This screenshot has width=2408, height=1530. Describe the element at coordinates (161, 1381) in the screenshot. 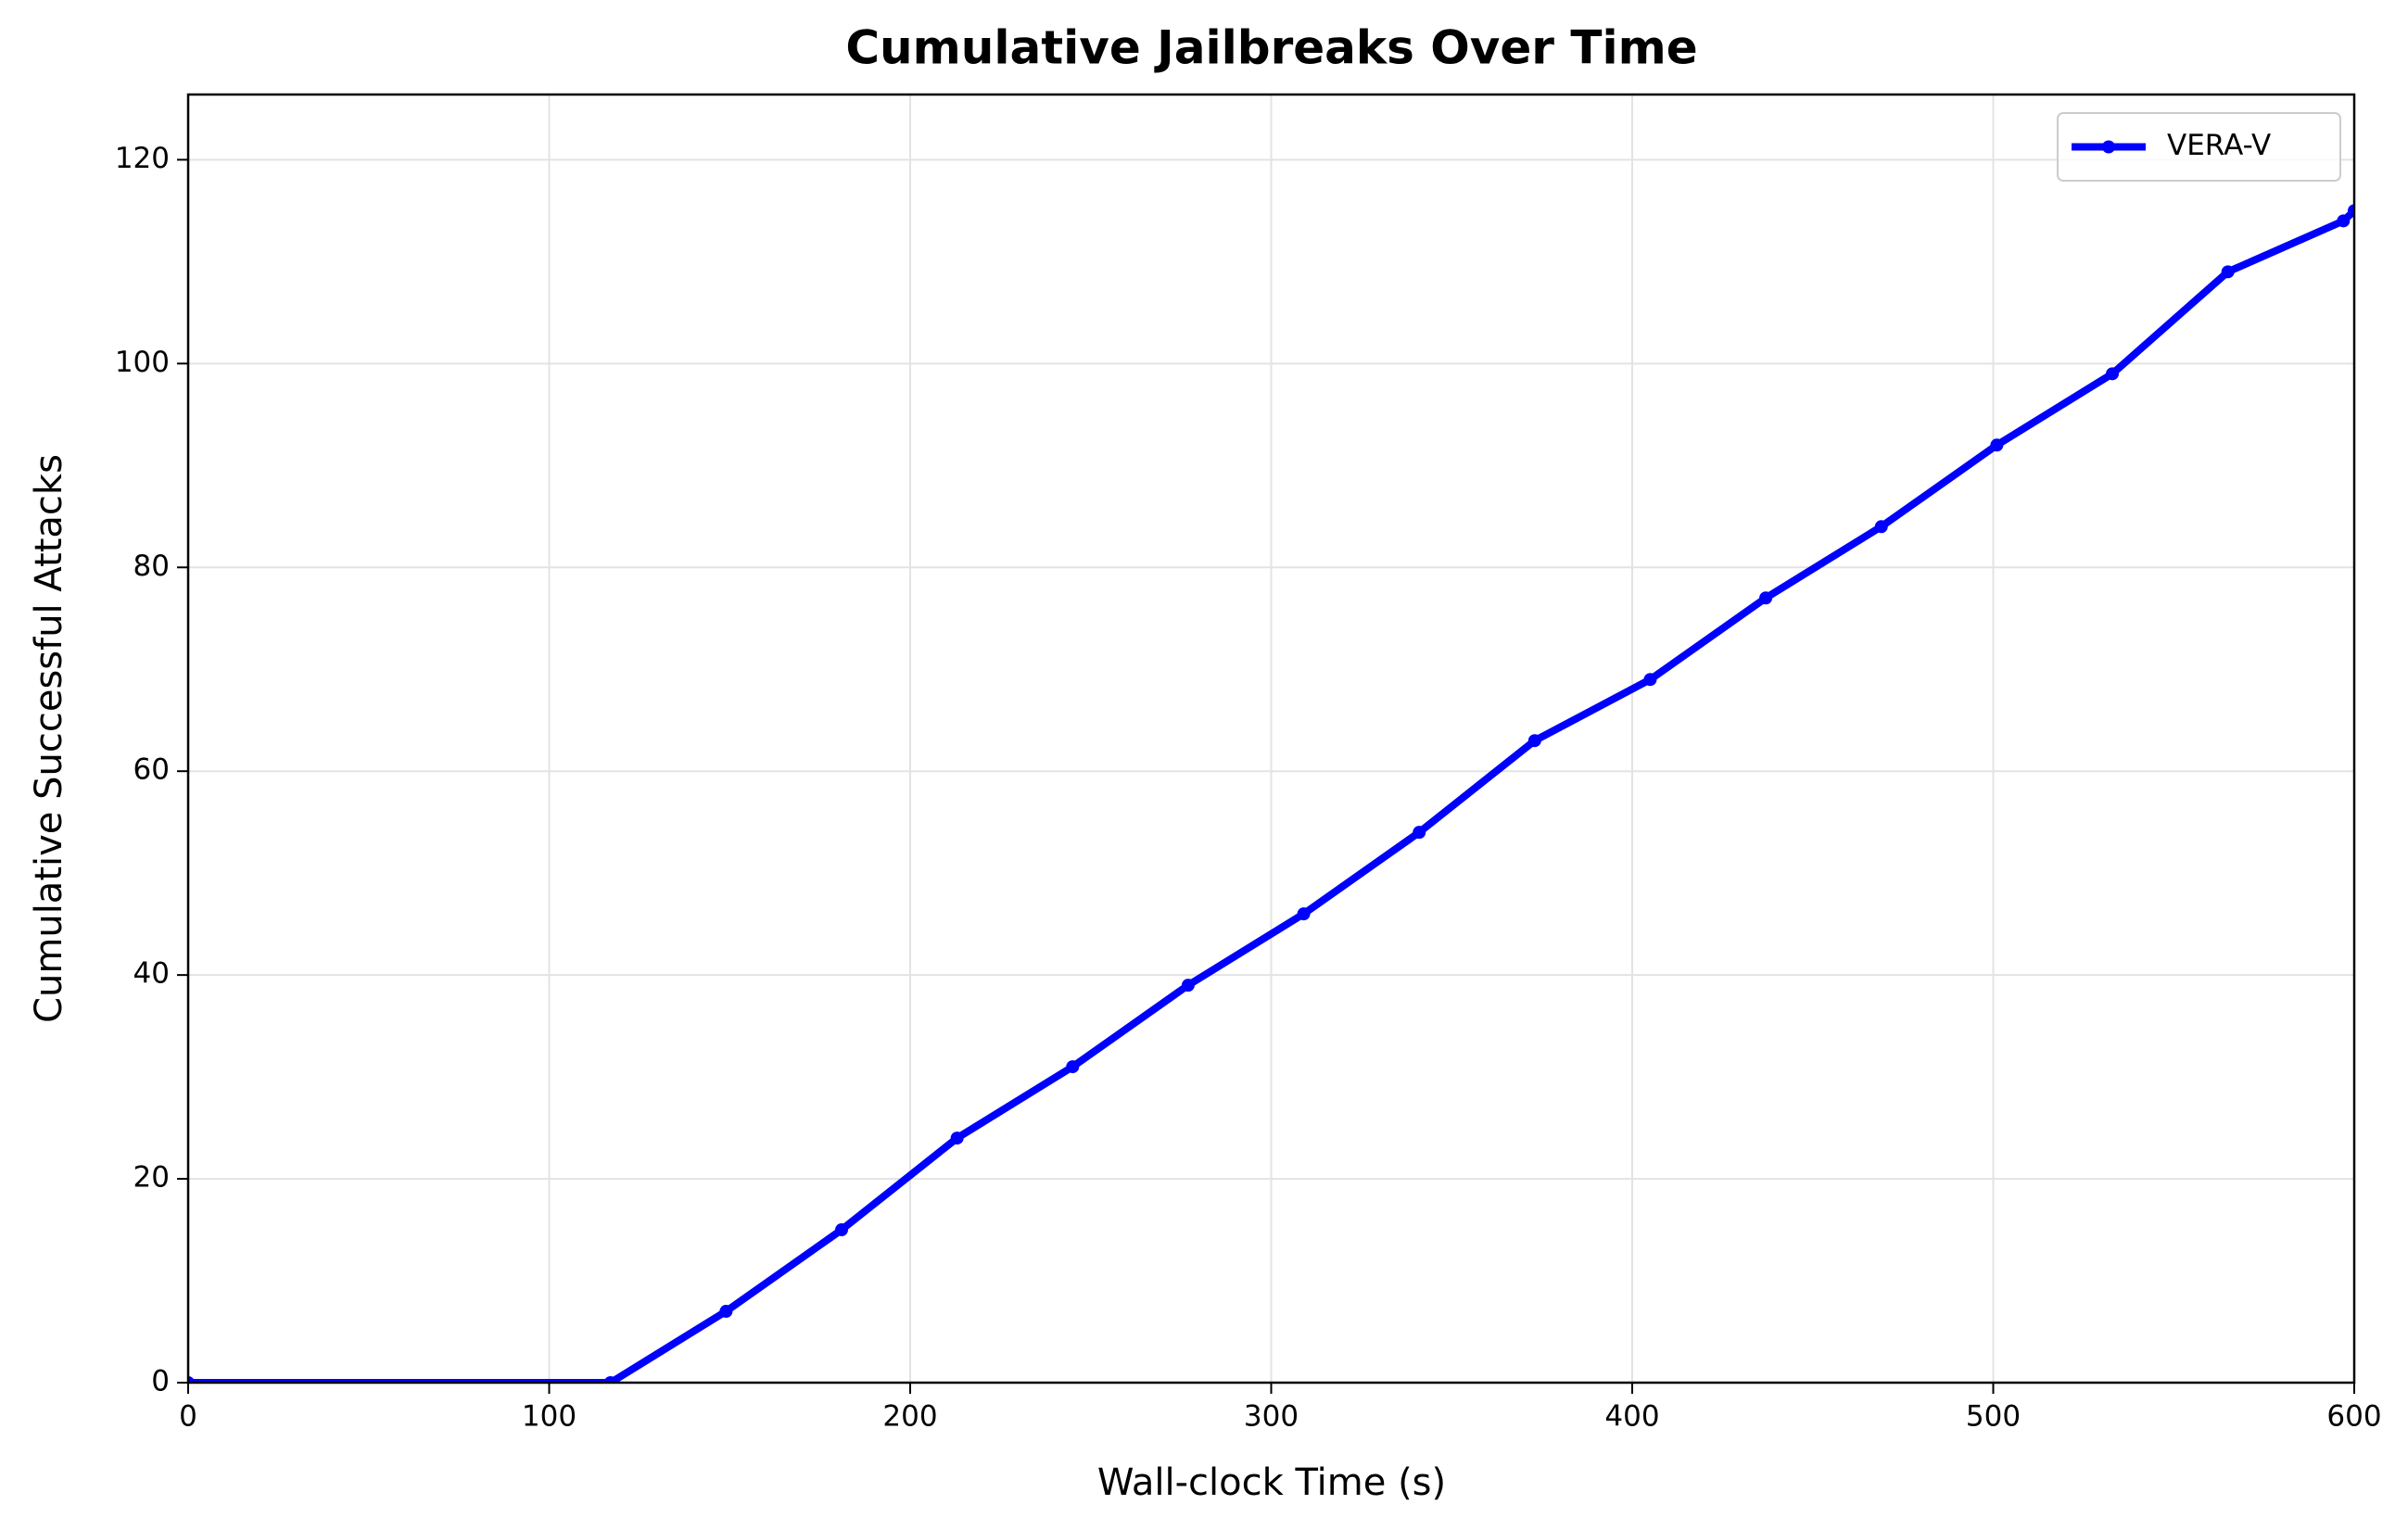

I see `y-tick-label: 0` at that location.